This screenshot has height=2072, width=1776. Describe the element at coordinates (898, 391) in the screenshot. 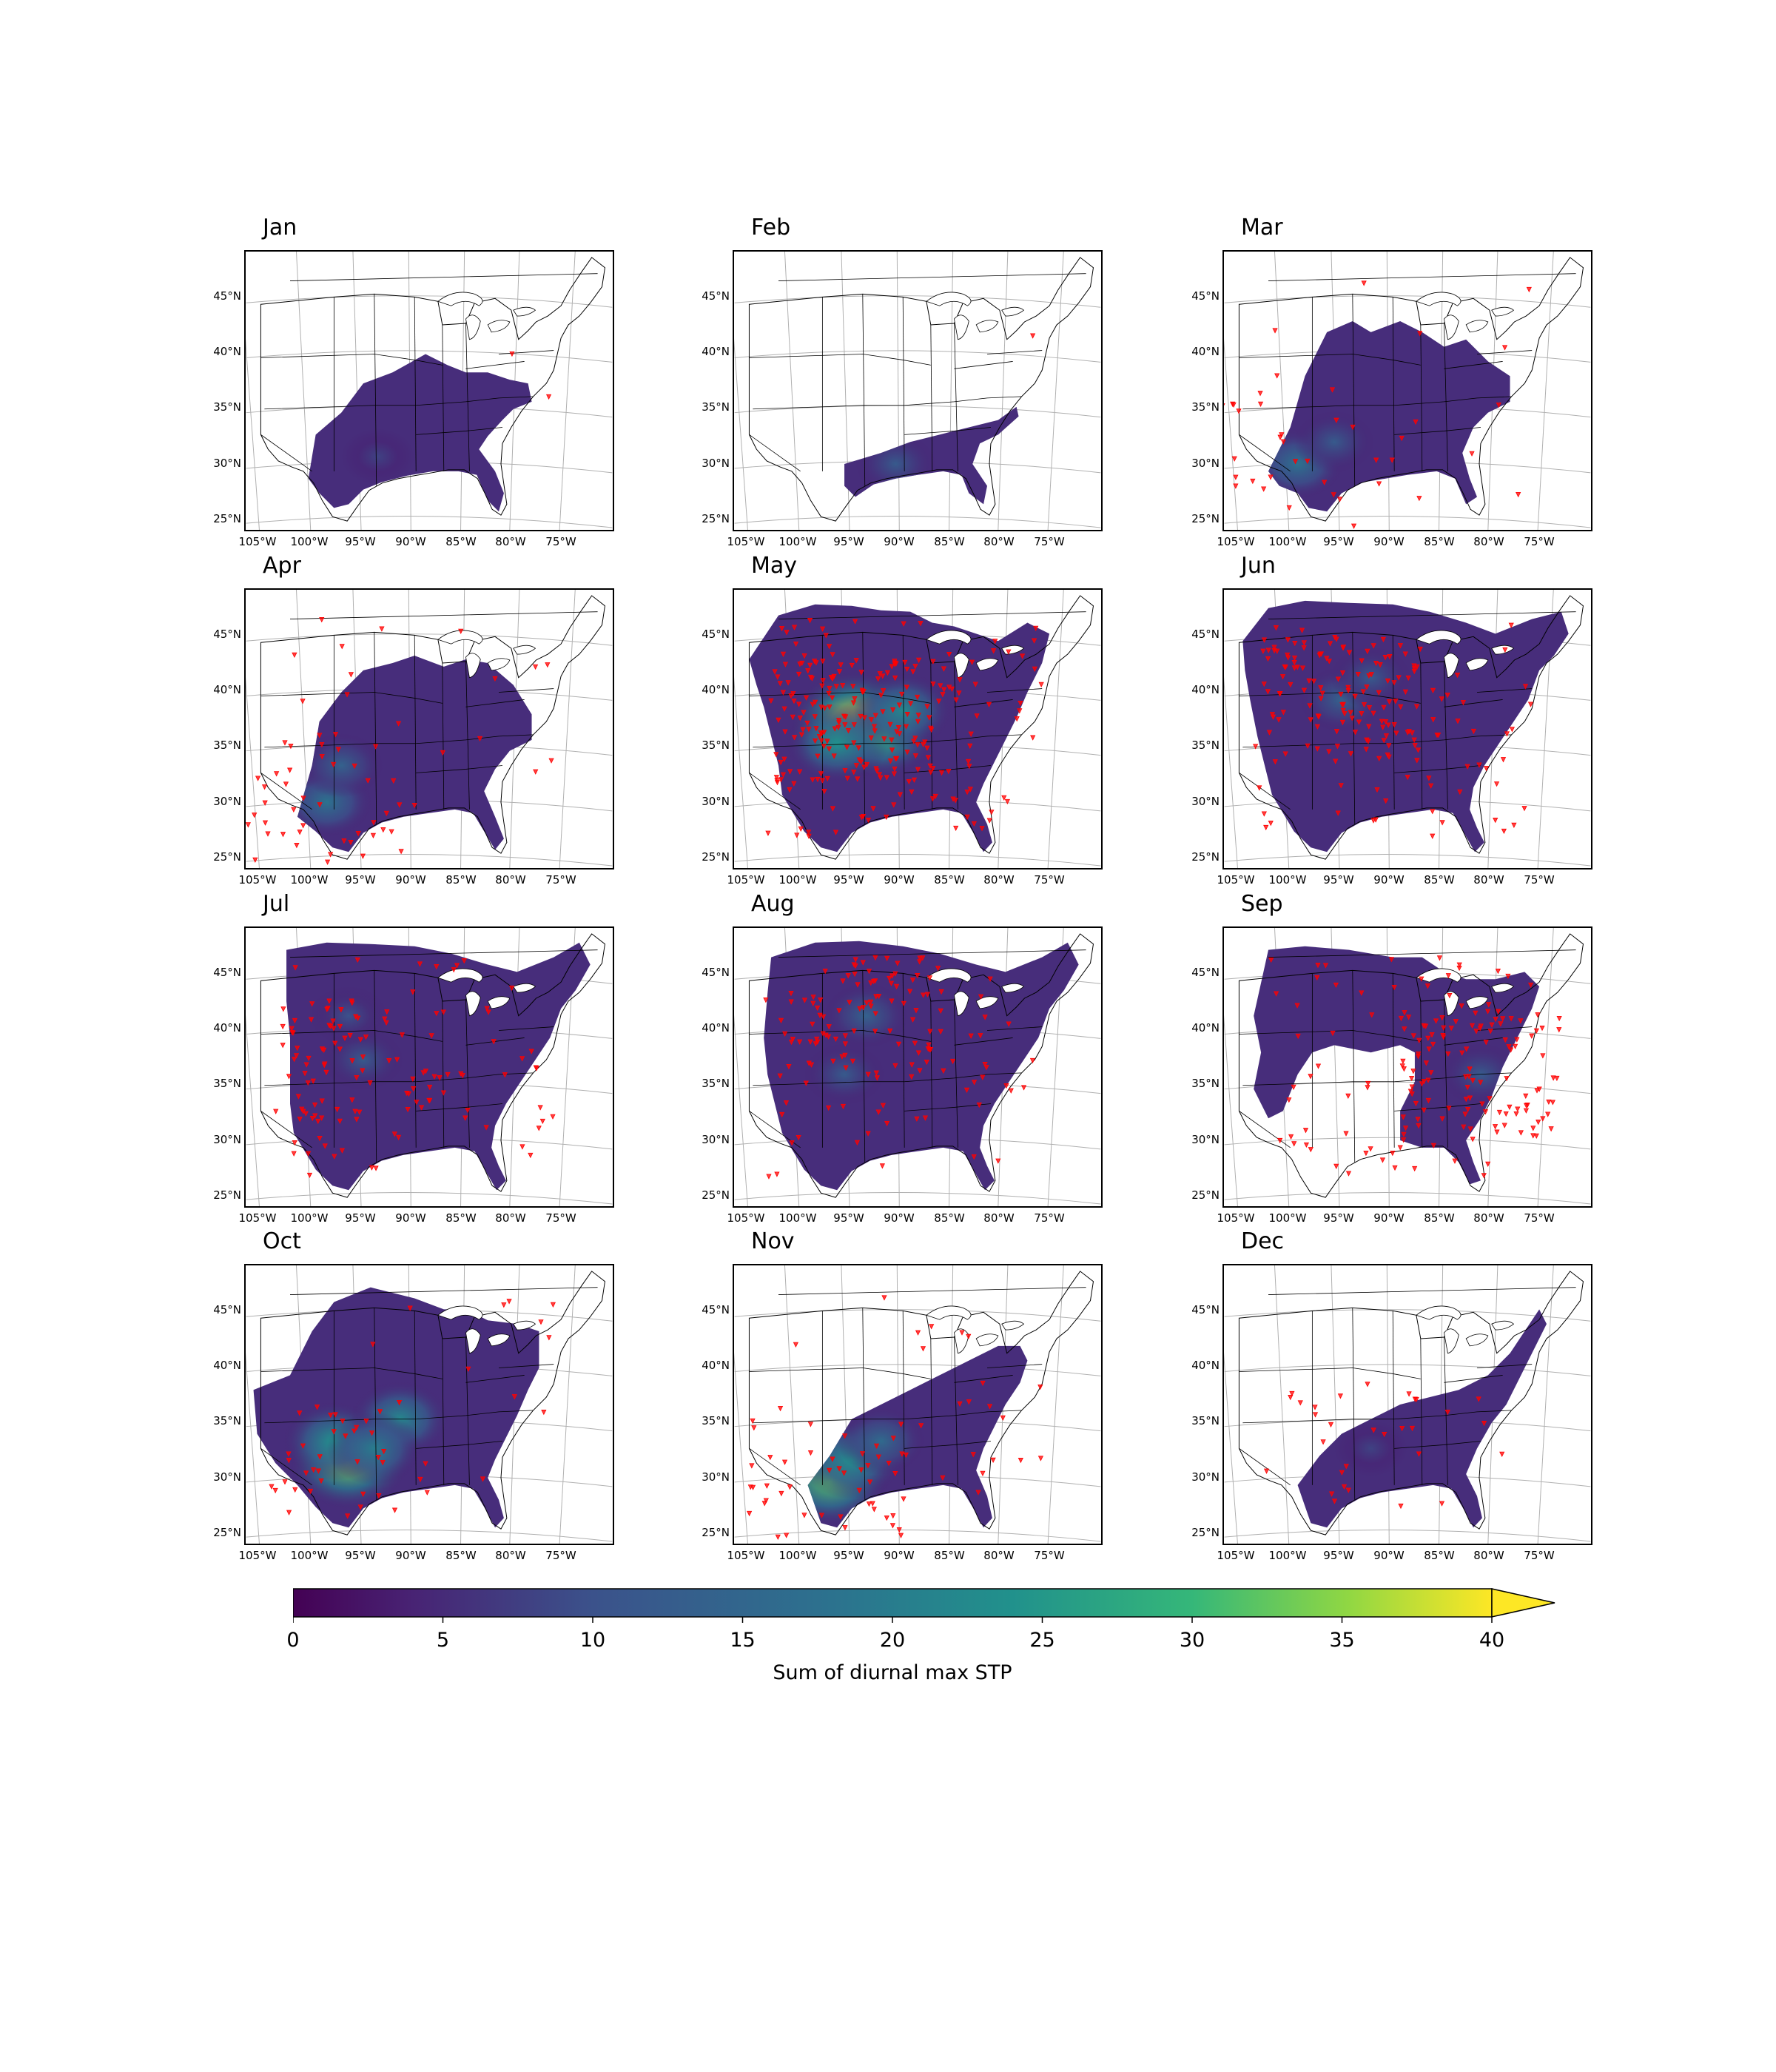

I see `longitude-line` at that location.